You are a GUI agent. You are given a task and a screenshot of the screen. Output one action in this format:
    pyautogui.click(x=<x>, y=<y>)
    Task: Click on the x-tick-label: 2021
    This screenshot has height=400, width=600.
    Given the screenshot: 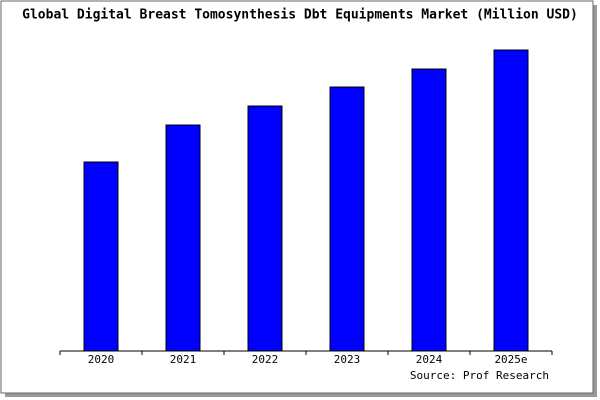 What is the action you would take?
    pyautogui.click(x=183, y=359)
    